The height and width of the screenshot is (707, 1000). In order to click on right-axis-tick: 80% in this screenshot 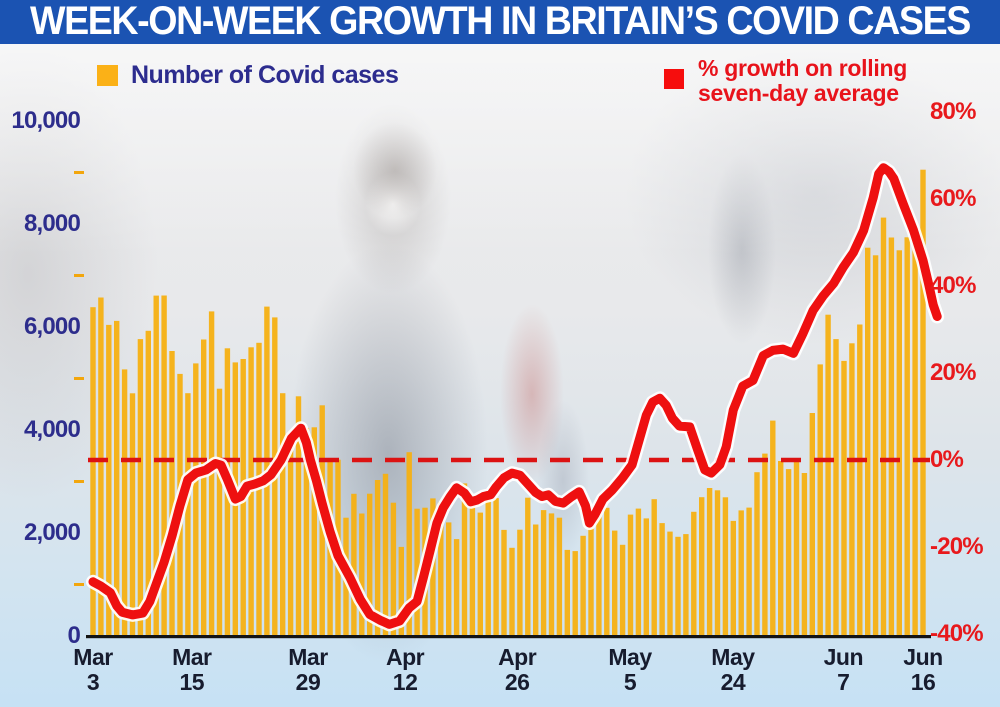, I will do `click(953, 111)`.